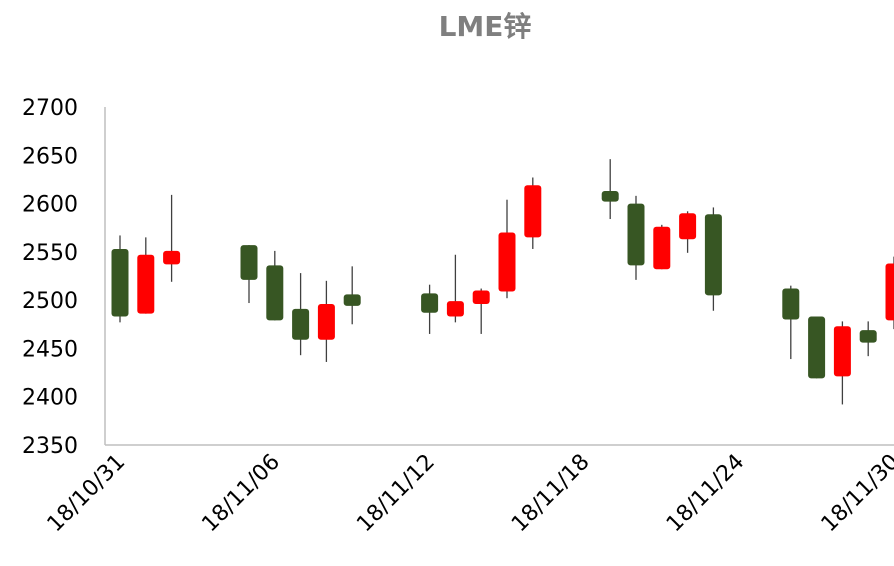  Describe the element at coordinates (50, 301) in the screenshot. I see `y-tick-label: 2500` at that location.